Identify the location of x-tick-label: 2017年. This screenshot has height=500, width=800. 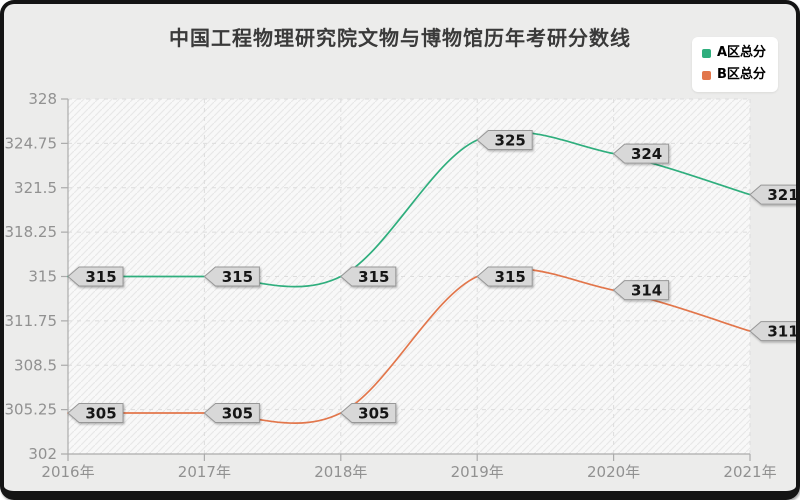
(204, 472).